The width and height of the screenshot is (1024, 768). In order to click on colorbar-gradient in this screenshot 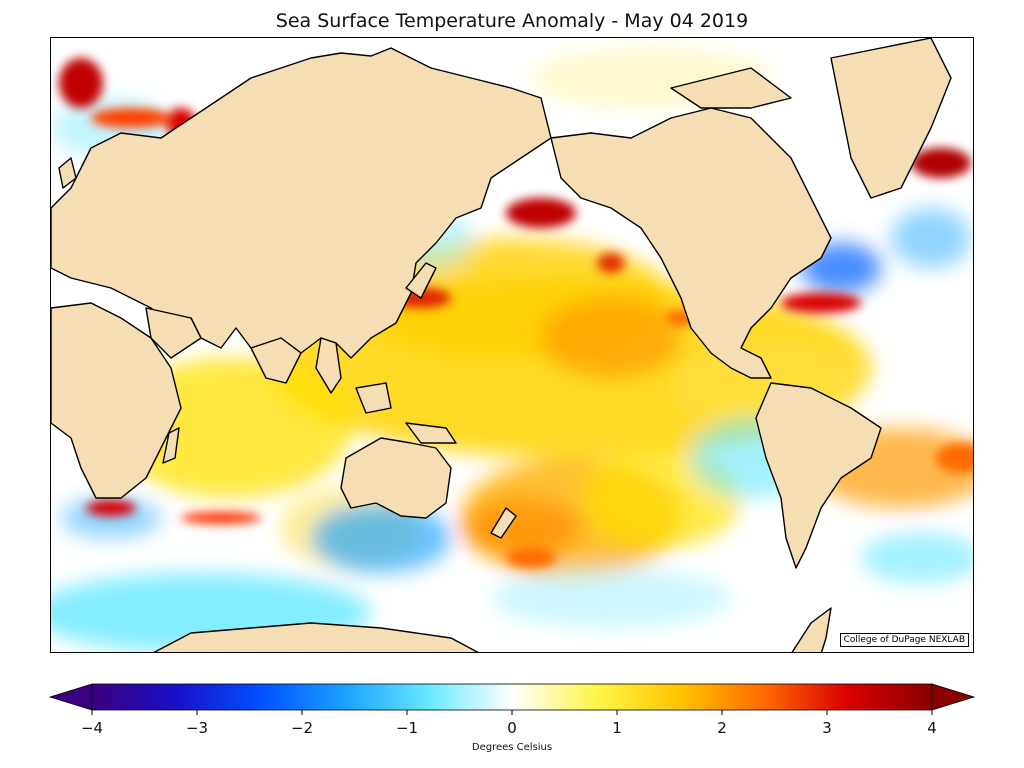, I will do `click(512, 697)`.